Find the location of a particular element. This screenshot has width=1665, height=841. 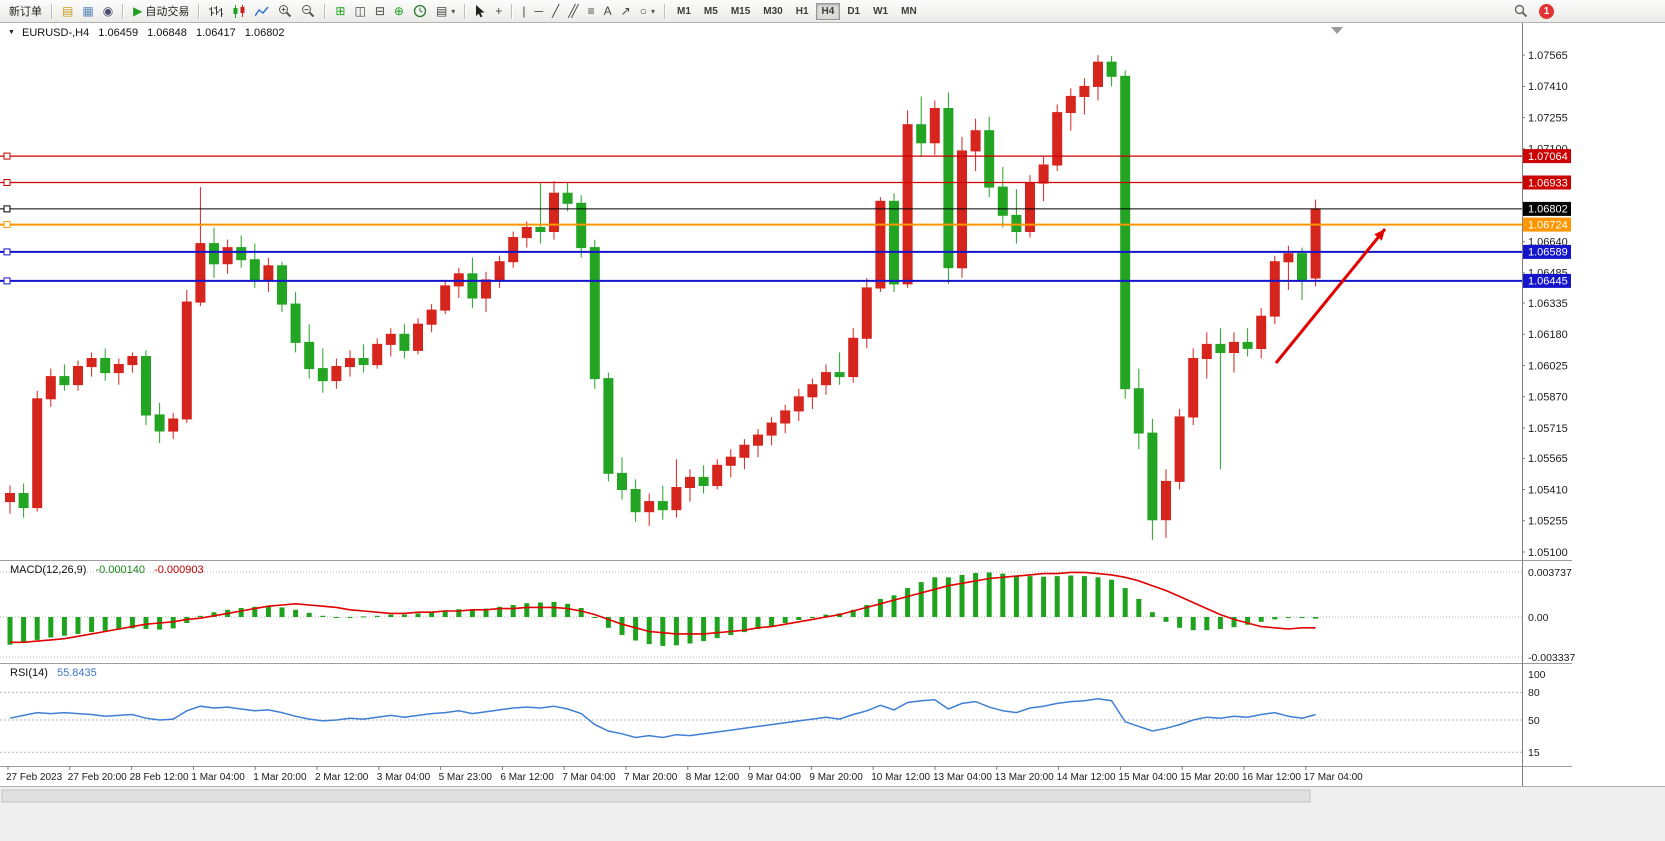

tile-windows-icon: ⊞ is located at coordinates (340, 11).